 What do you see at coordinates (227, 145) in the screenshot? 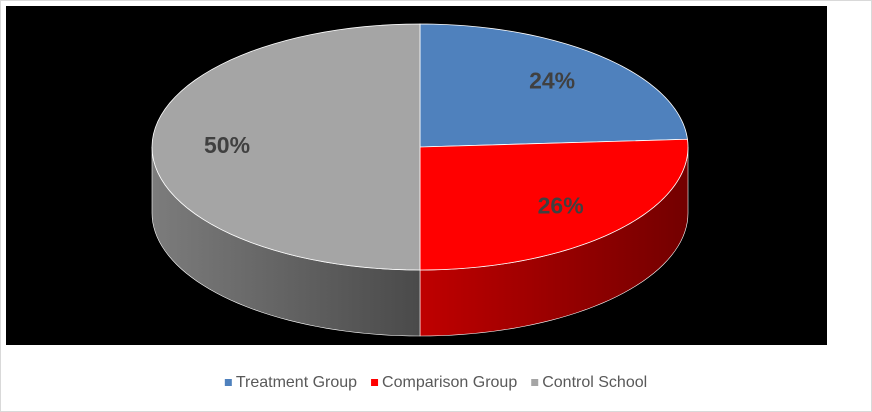
I see `data-label: 50%` at bounding box center [227, 145].